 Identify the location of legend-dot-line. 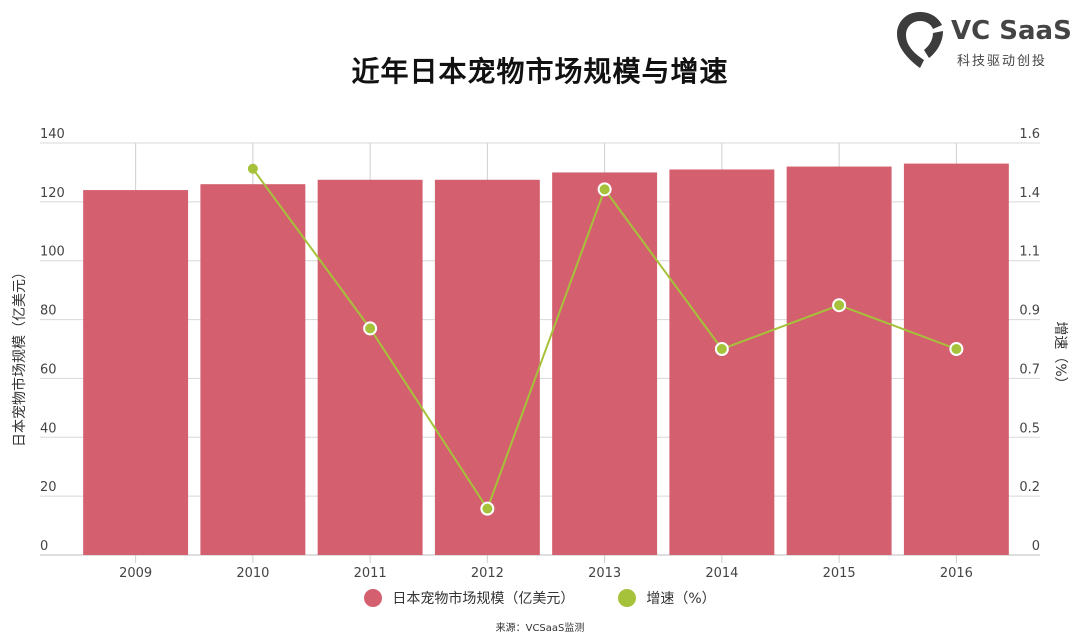
(627, 598).